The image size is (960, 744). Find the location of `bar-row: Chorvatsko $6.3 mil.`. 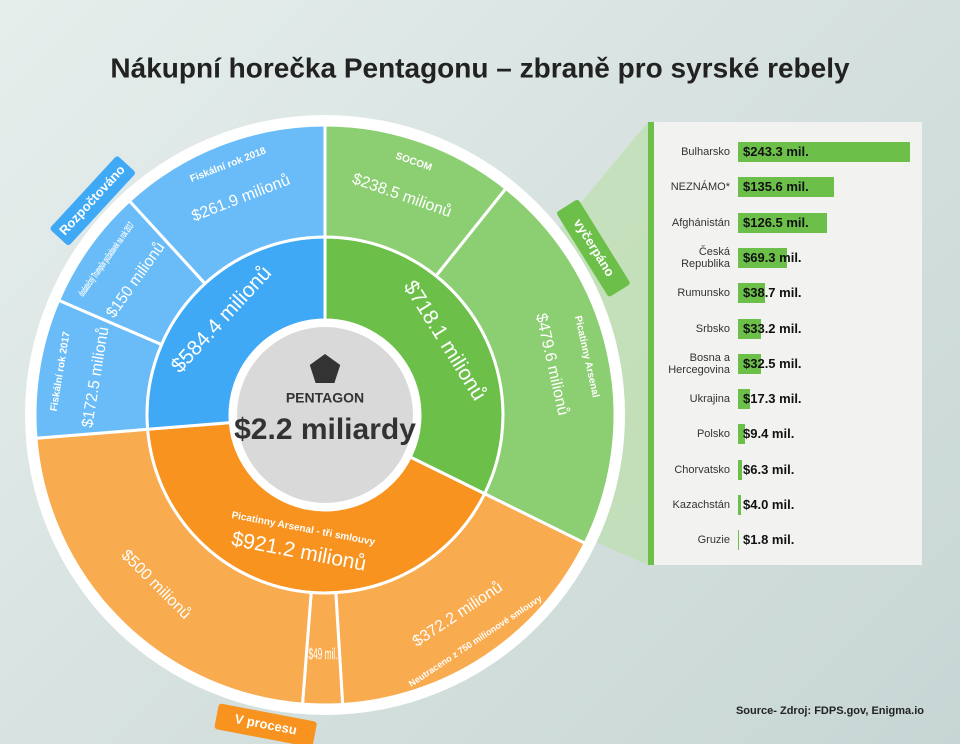

bar-row: Chorvatsko $6.3 mil. is located at coordinates (788, 470).